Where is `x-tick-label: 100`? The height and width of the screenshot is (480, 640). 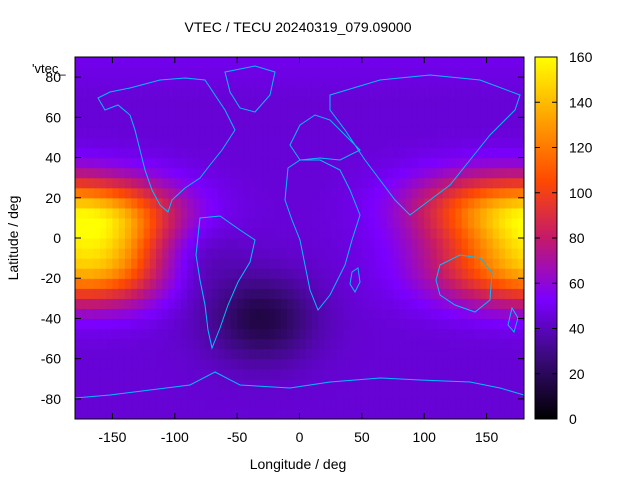 x-tick-label: 100 is located at coordinates (425, 437).